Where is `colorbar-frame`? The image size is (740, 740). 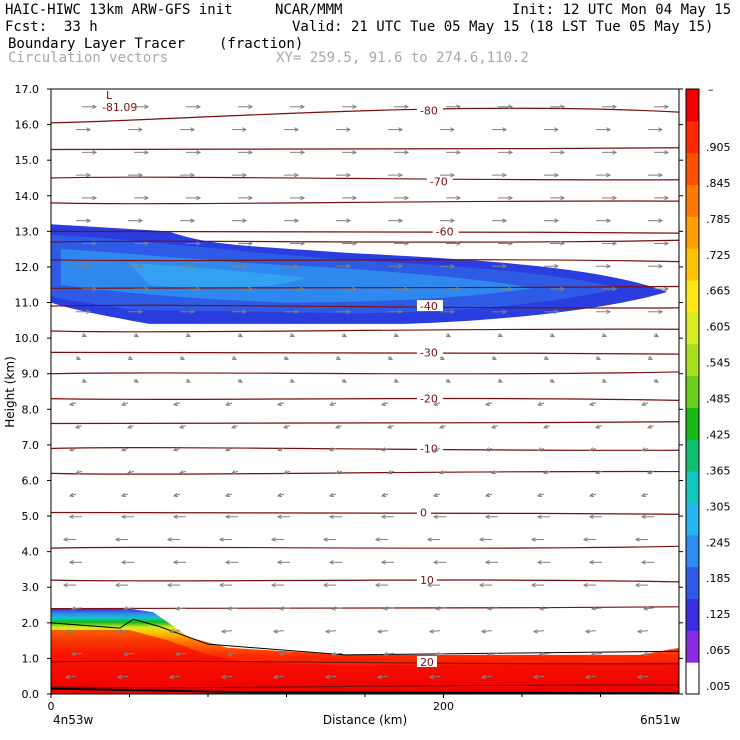
colorbar-frame is located at coordinates (692, 391).